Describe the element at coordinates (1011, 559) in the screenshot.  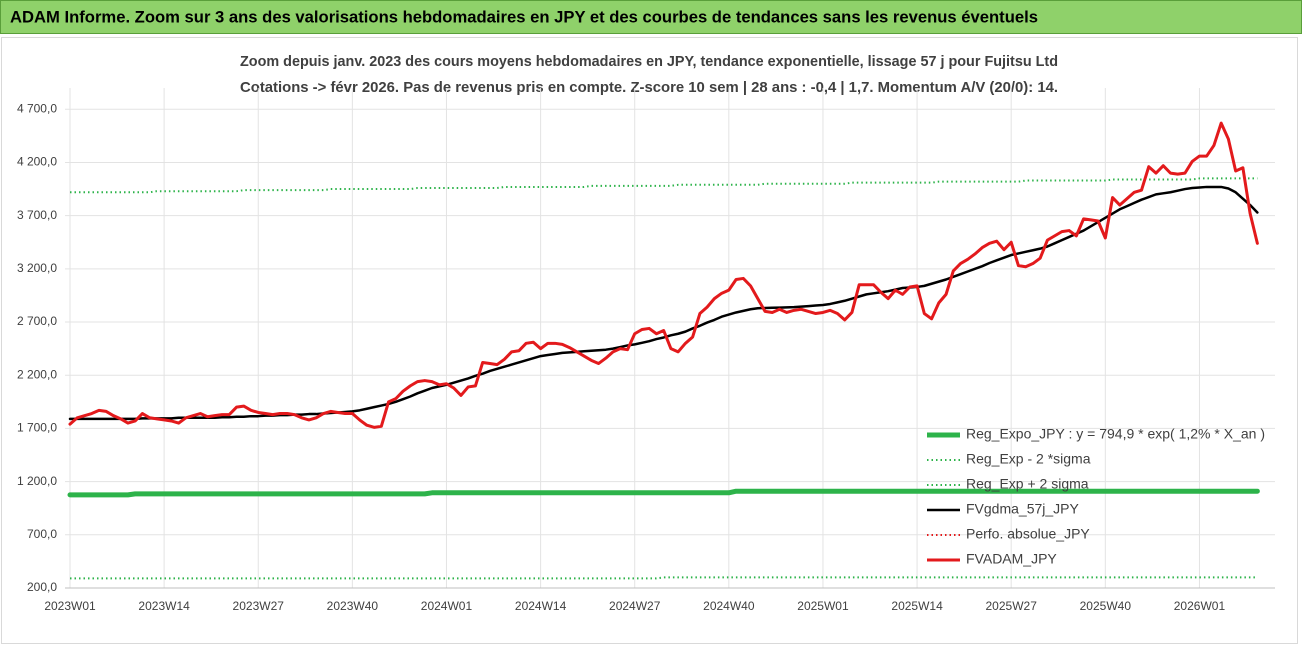
I see `legend-label: FVADAM_JPY` at that location.